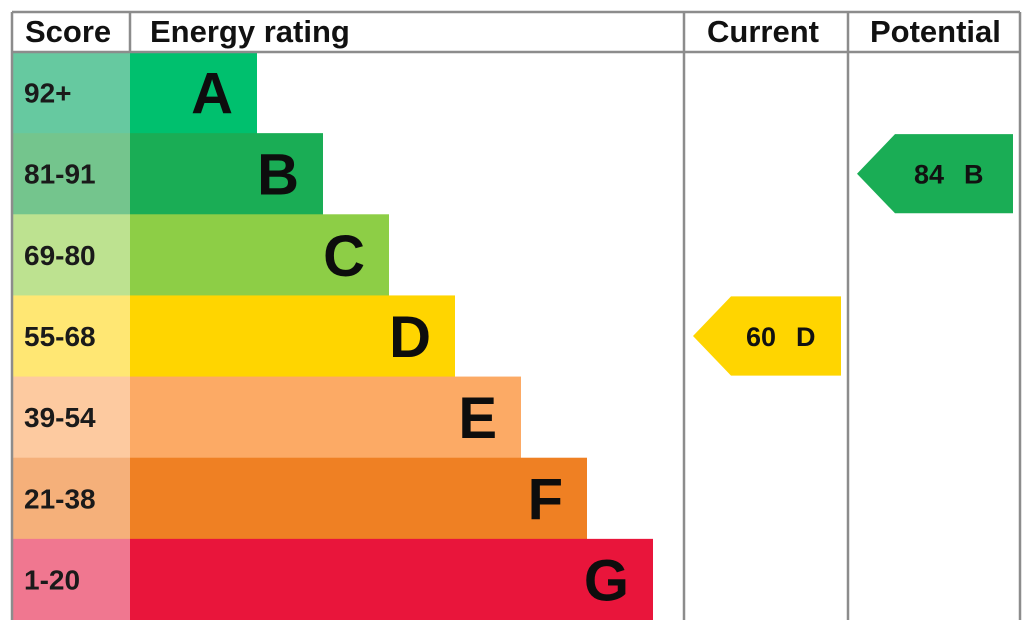 Image resolution: width=1024 pixels, height=620 pixels. I want to click on score-cell-g, so click(71, 579).